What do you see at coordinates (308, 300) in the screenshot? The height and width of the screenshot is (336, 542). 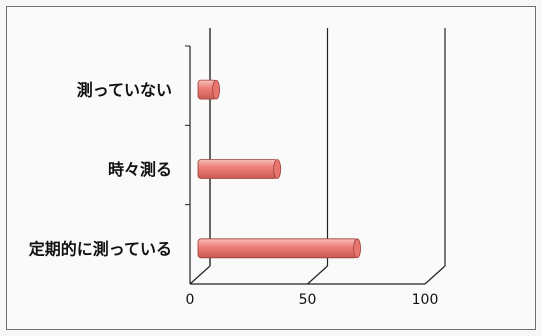 I see `x-tick-label: 50` at bounding box center [308, 300].